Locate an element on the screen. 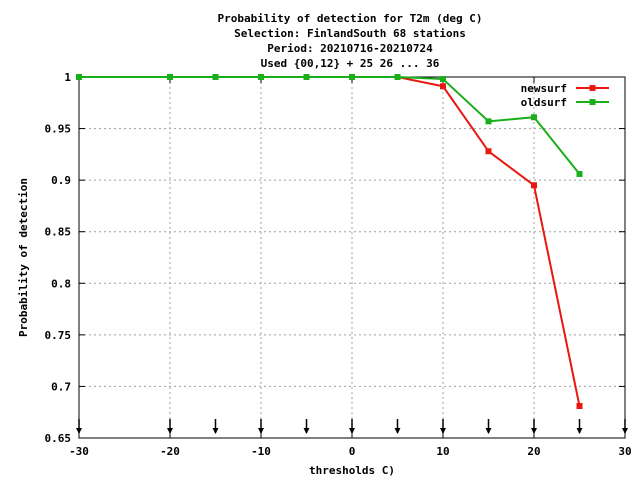 This screenshot has height=480, width=640. threshold-arrows is located at coordinates (352, 426).